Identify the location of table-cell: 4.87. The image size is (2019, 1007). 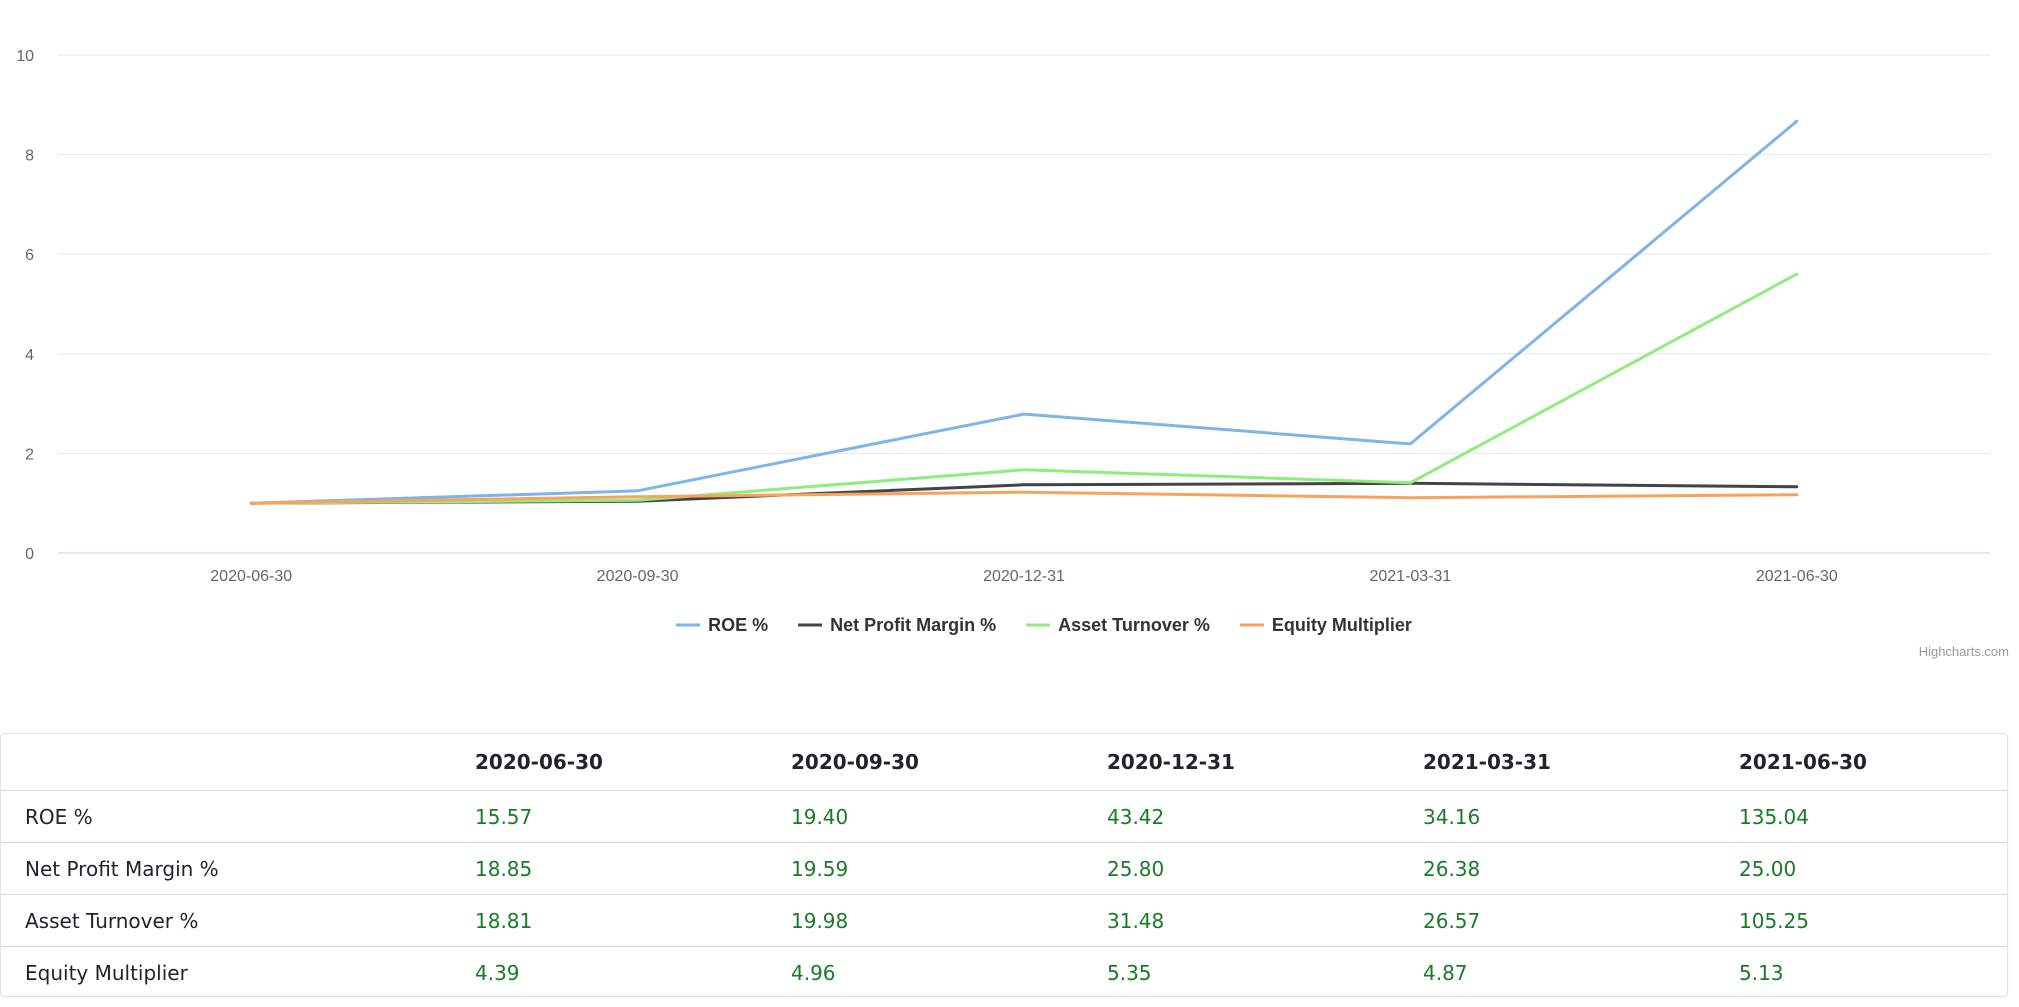
(1581, 971).